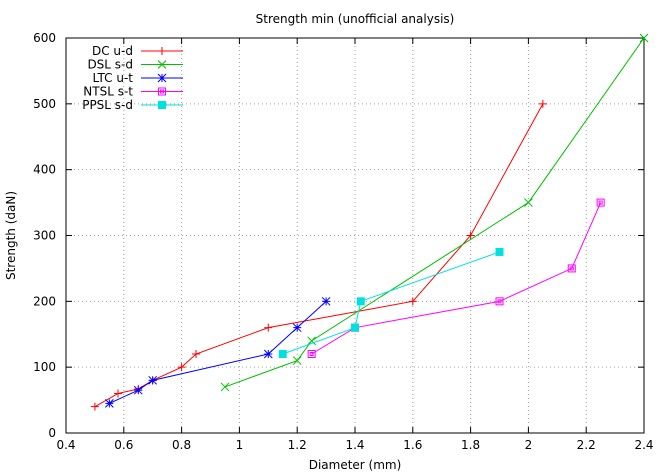 The height and width of the screenshot is (475, 668). What do you see at coordinates (44, 367) in the screenshot?
I see `y-tick-label: 100` at bounding box center [44, 367].